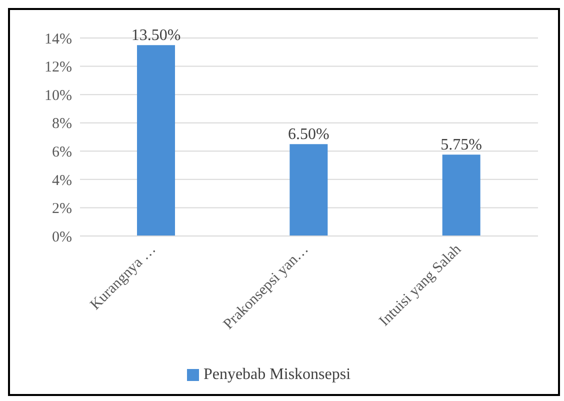  Describe the element at coordinates (58, 68) in the screenshot. I see `y-tick-label: 12%` at that location.